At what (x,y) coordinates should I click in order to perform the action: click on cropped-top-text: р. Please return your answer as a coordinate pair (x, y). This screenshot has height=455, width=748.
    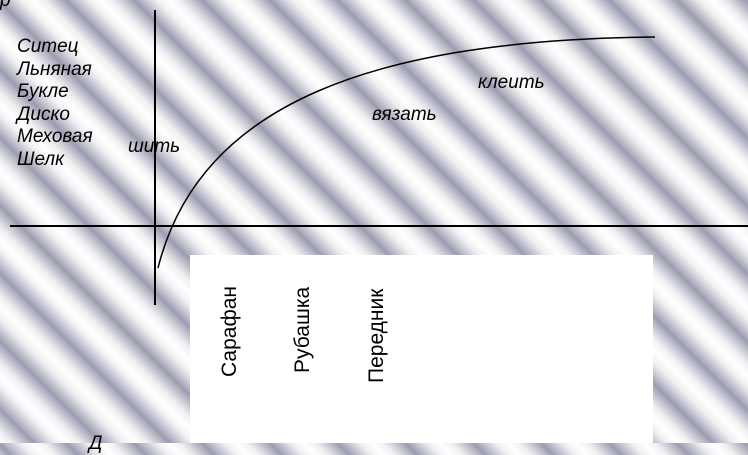
    Looking at the image, I should click on (5, 5).